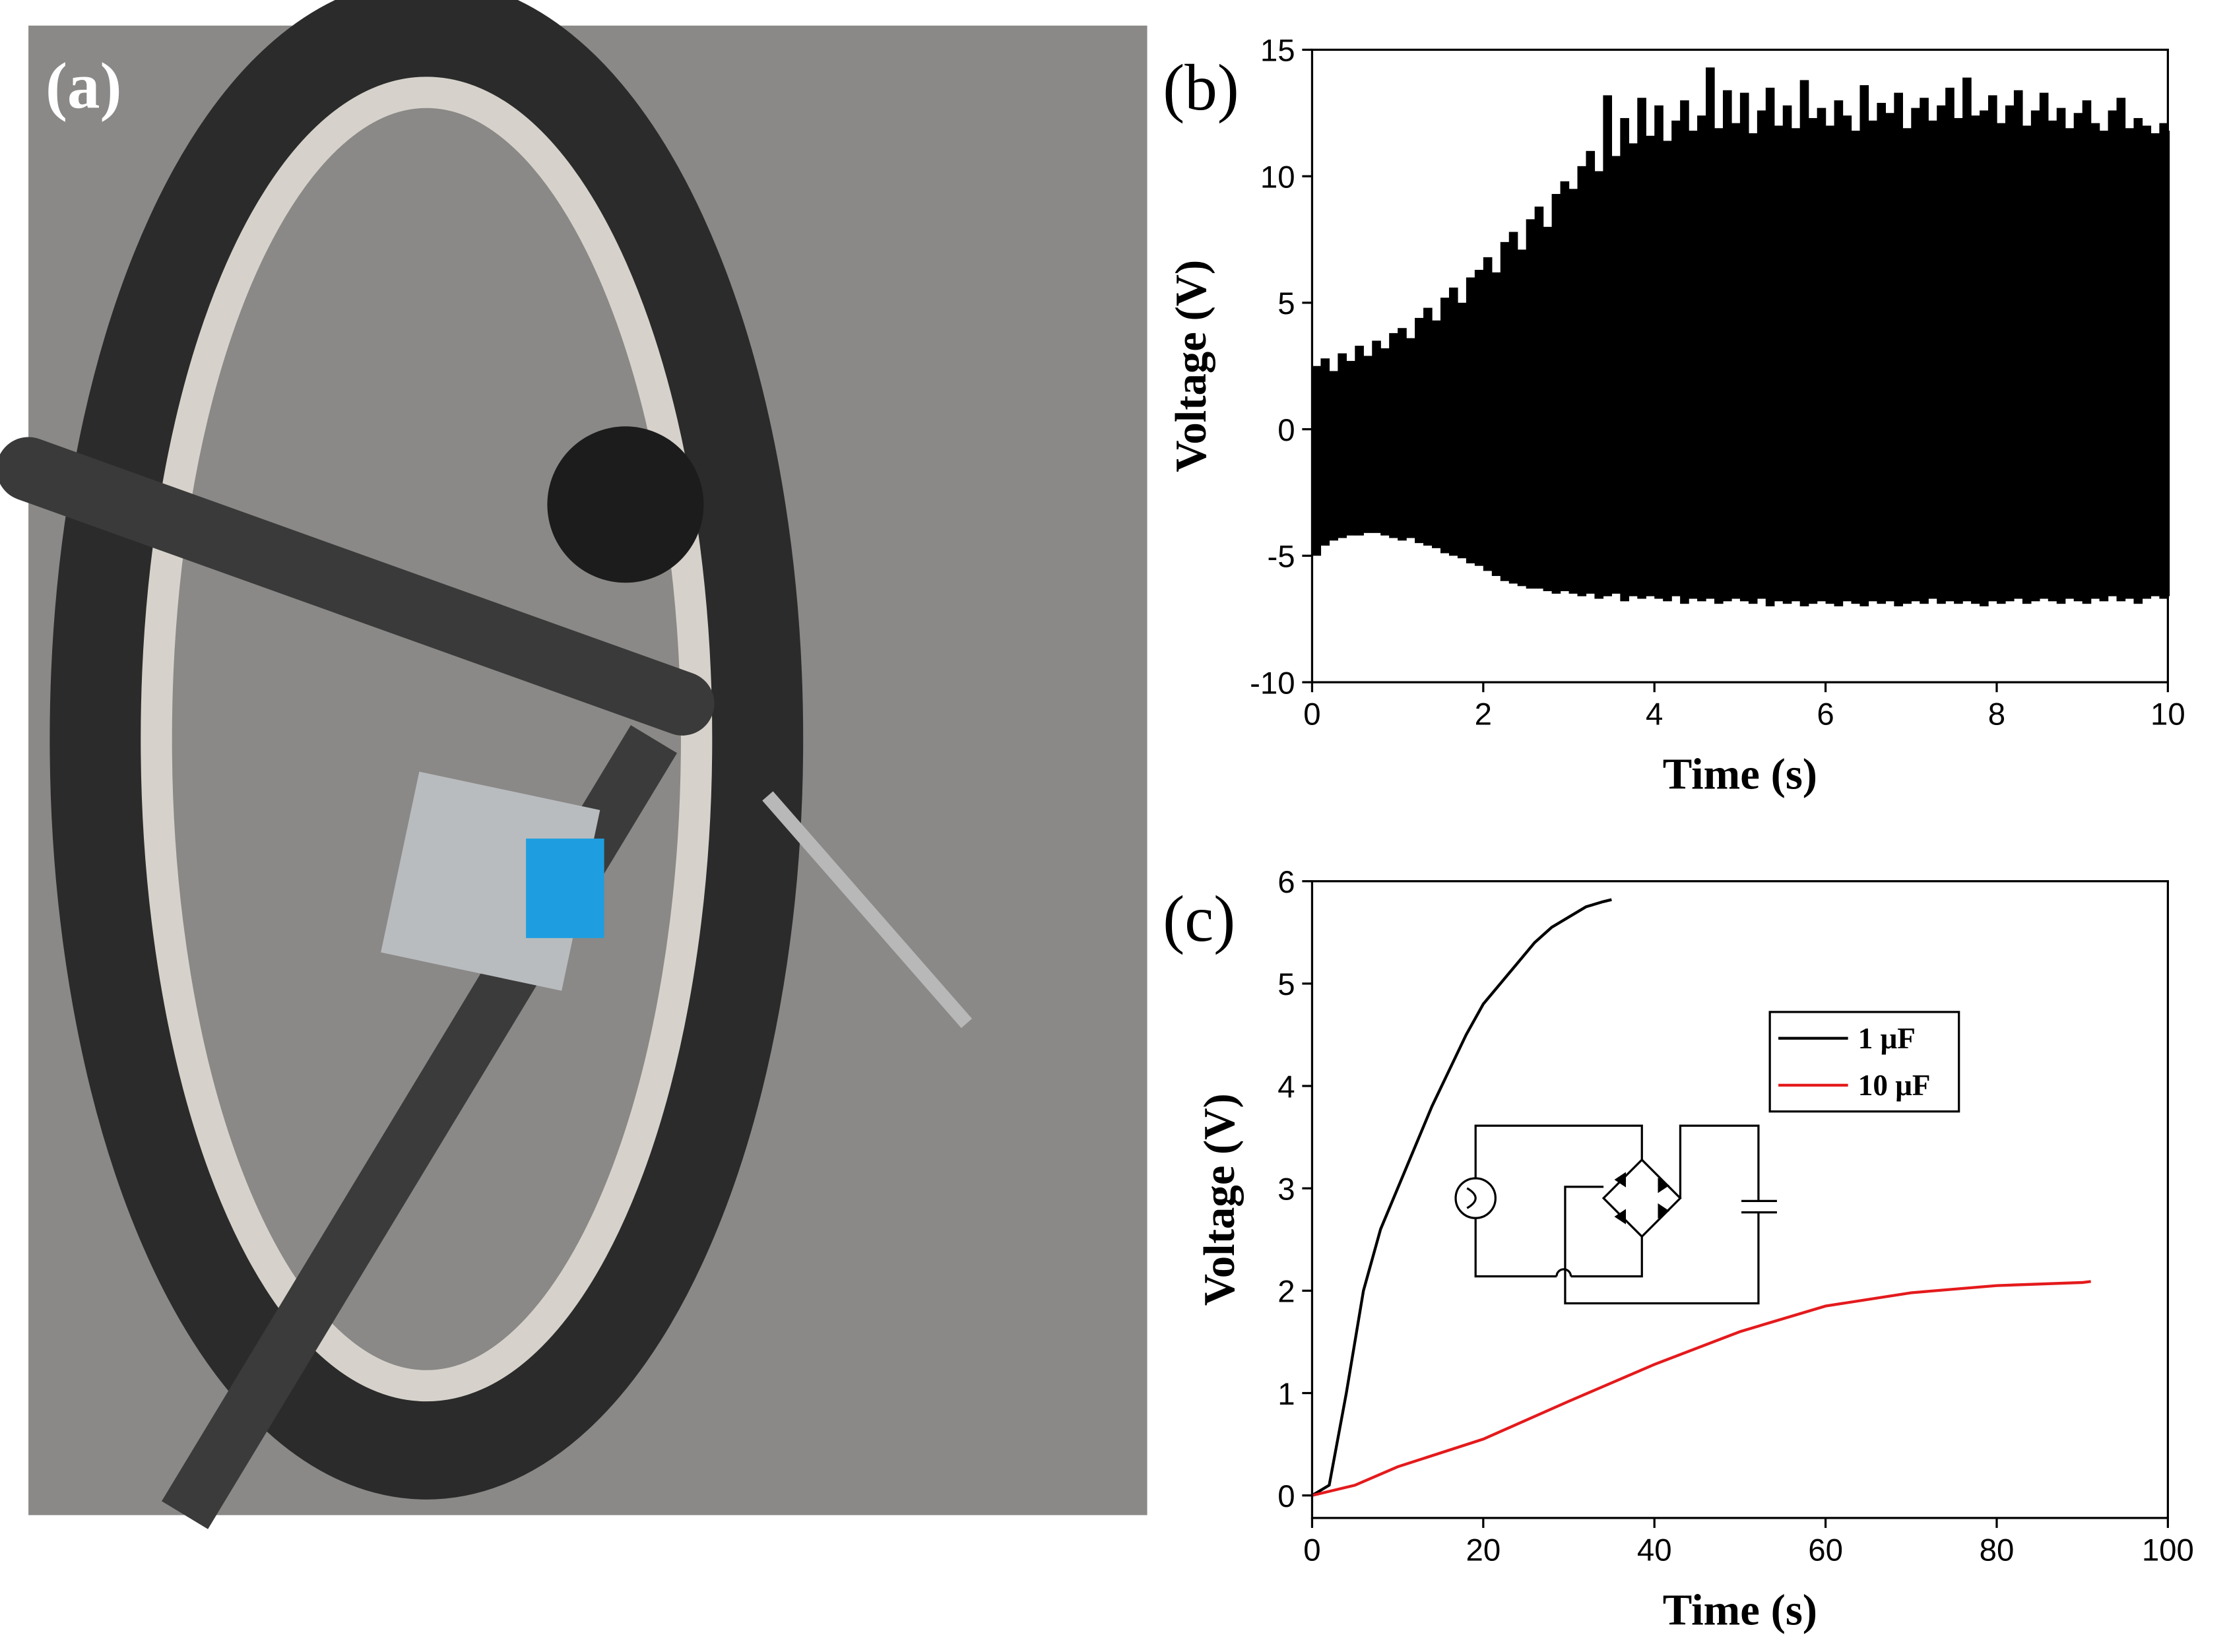 The height and width of the screenshot is (1652, 2229). Describe the element at coordinates (1826, 1550) in the screenshot. I see `x-tick-label: 60` at that location.